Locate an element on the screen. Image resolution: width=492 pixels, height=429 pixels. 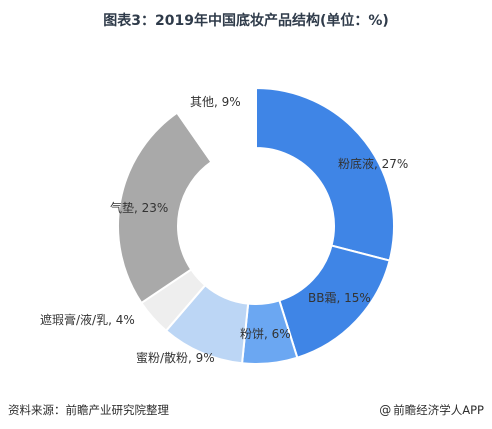
at-icon: @ is located at coordinates (385, 410).